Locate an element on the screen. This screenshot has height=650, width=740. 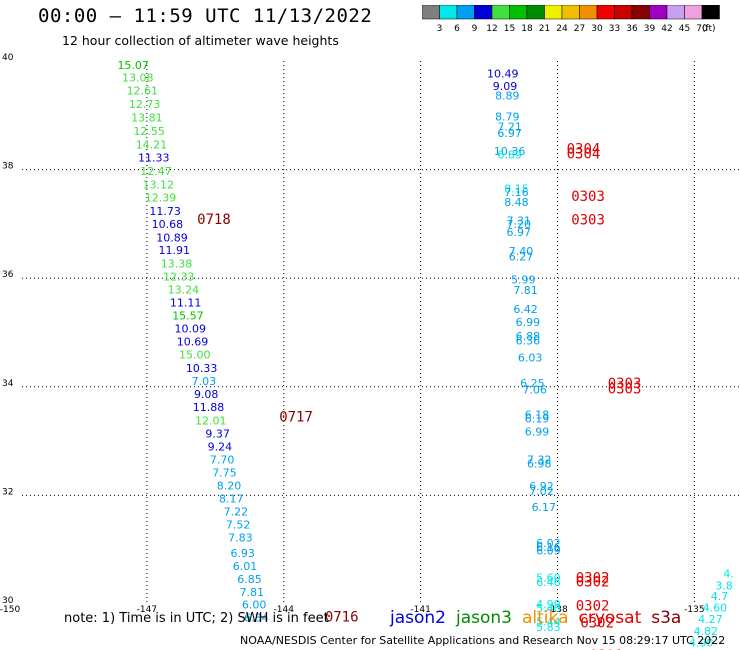
mission-s3a: s3a is located at coordinates (666, 618).